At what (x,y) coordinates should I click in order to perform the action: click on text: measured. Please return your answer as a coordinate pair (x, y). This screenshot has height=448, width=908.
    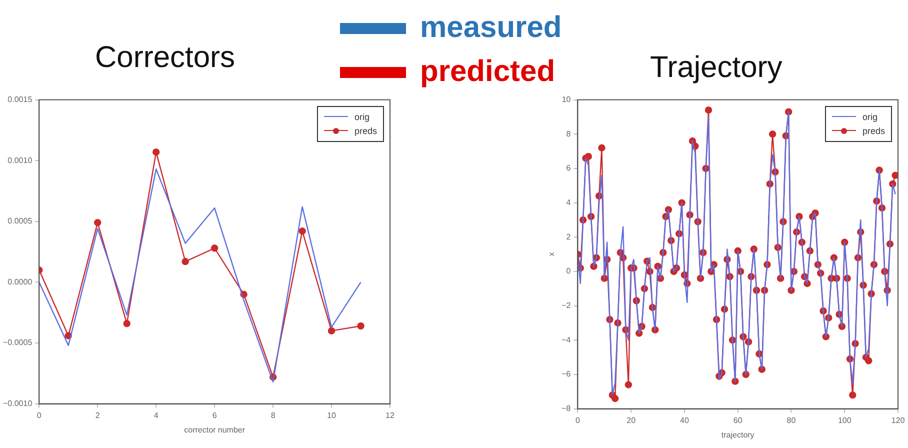
    Looking at the image, I should click on (491, 28).